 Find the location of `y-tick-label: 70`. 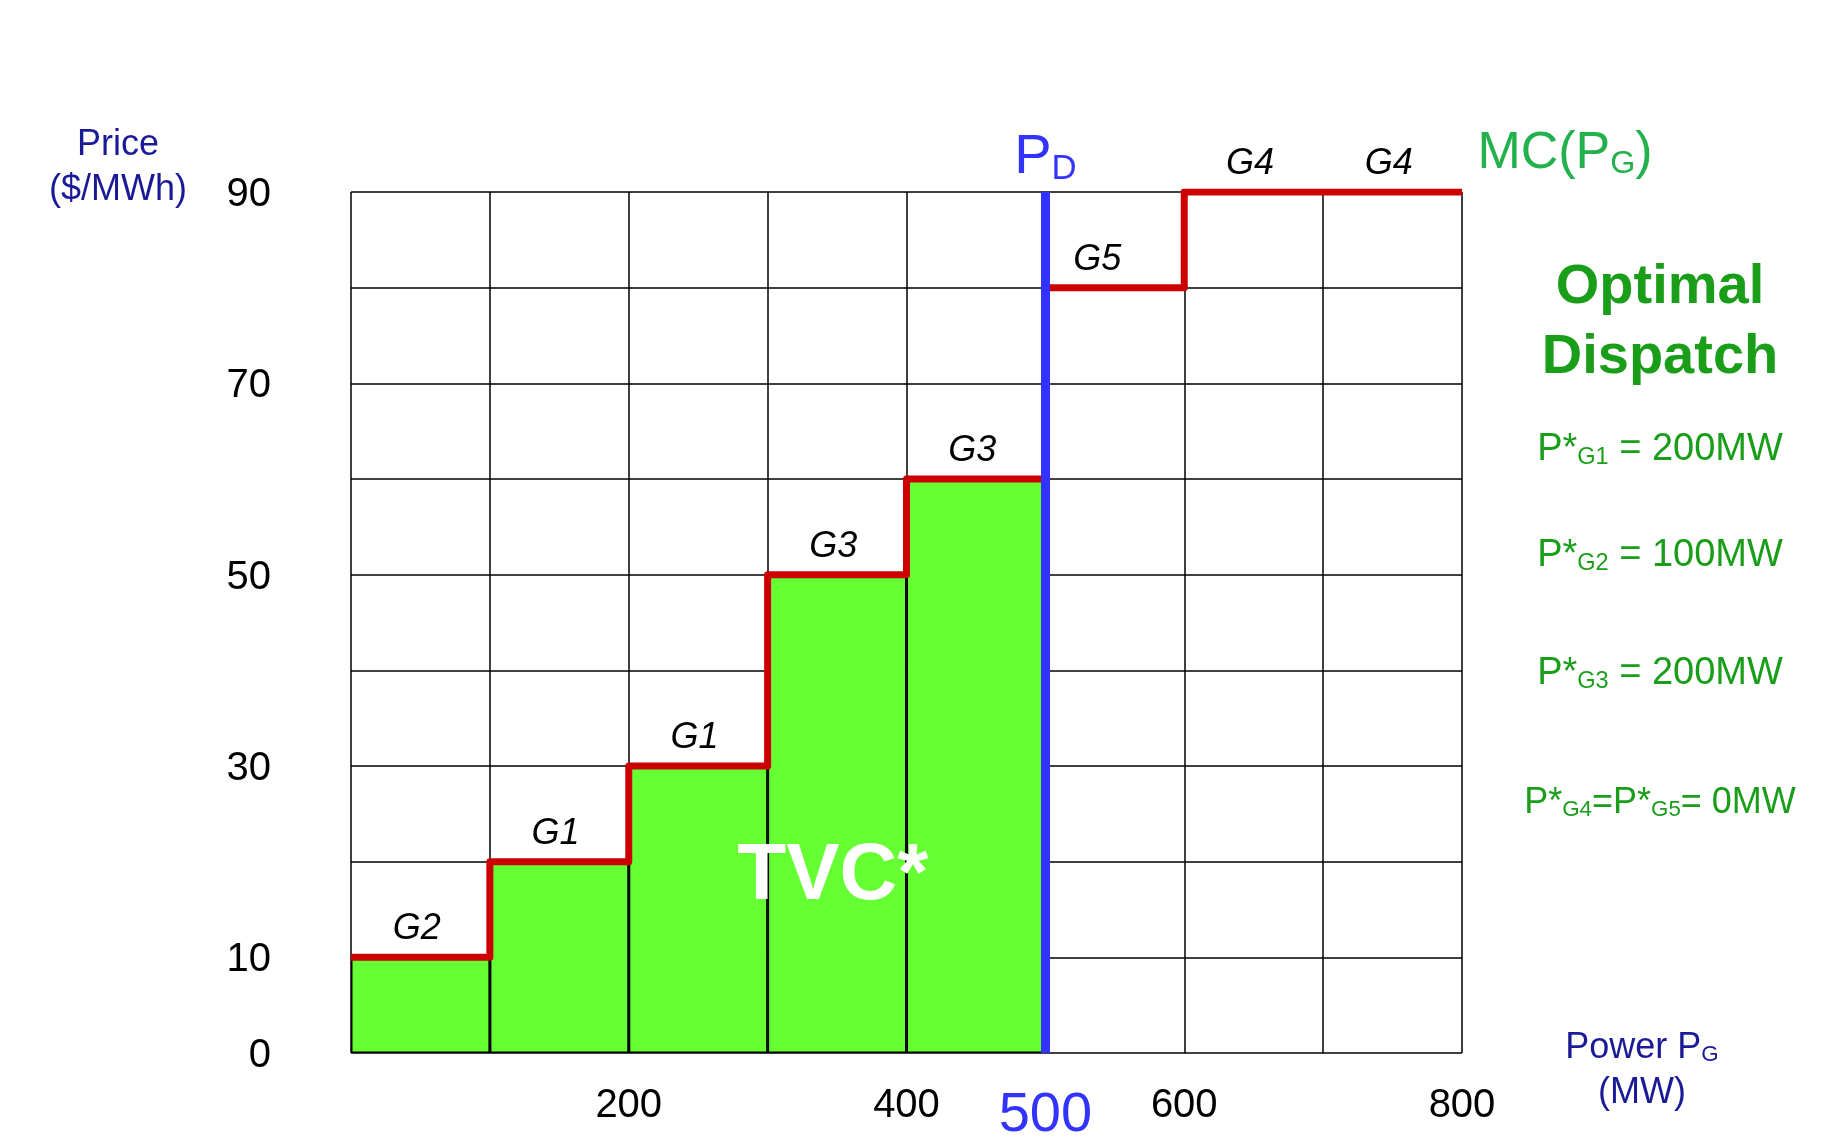

y-tick-label: 70 is located at coordinates (248, 383).